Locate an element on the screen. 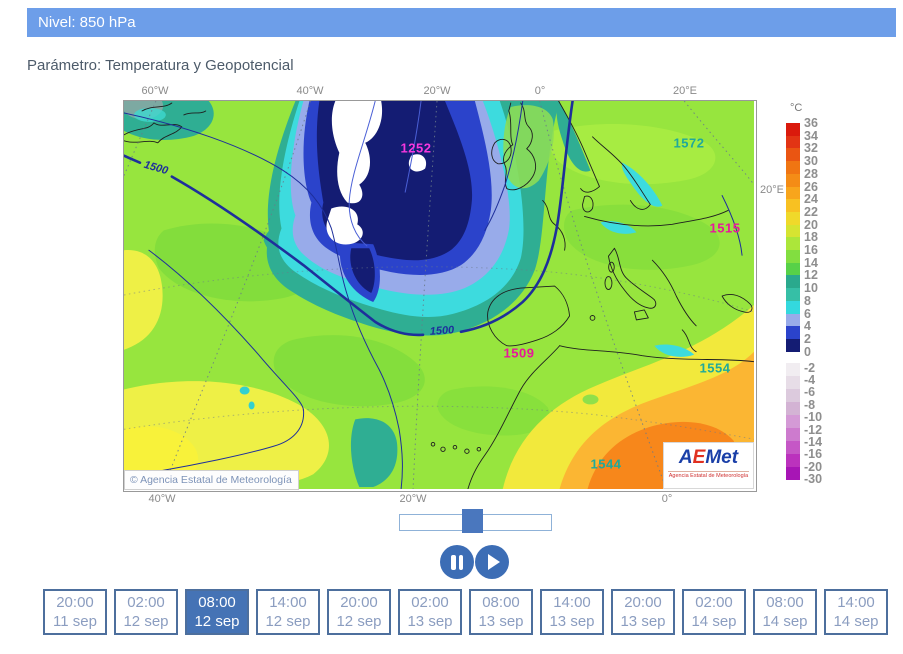  timestep-button: 14:00 14 sep is located at coordinates (856, 612).